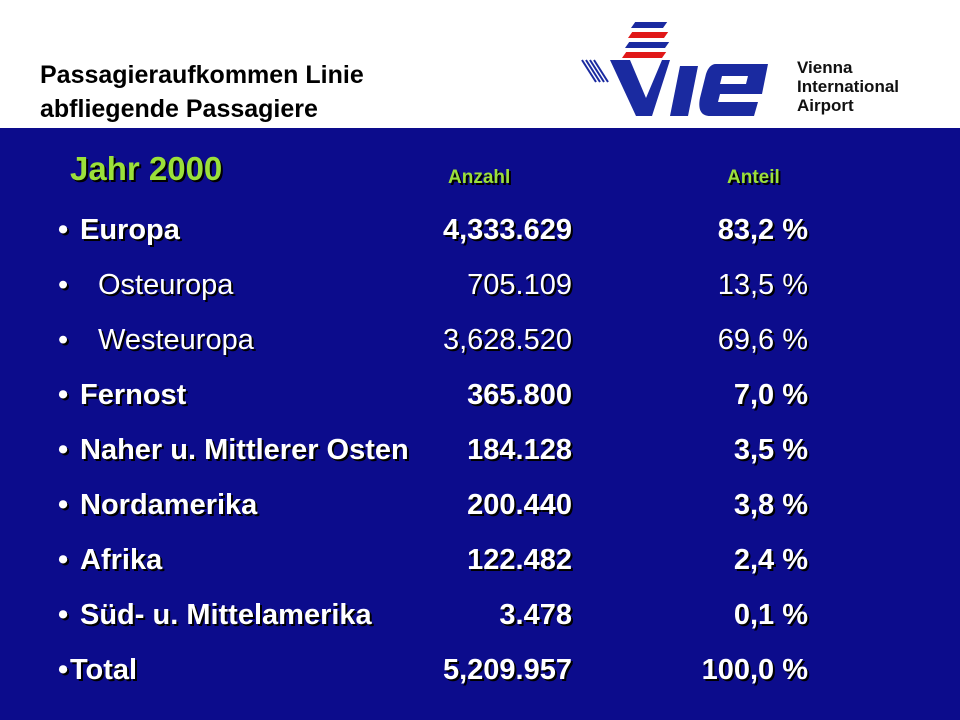 The image size is (960, 720). I want to click on table-row-naher-mittlerer-osten: • Naher u. Mittlerer Osten 184.128 3,5 %, so click(480, 450).